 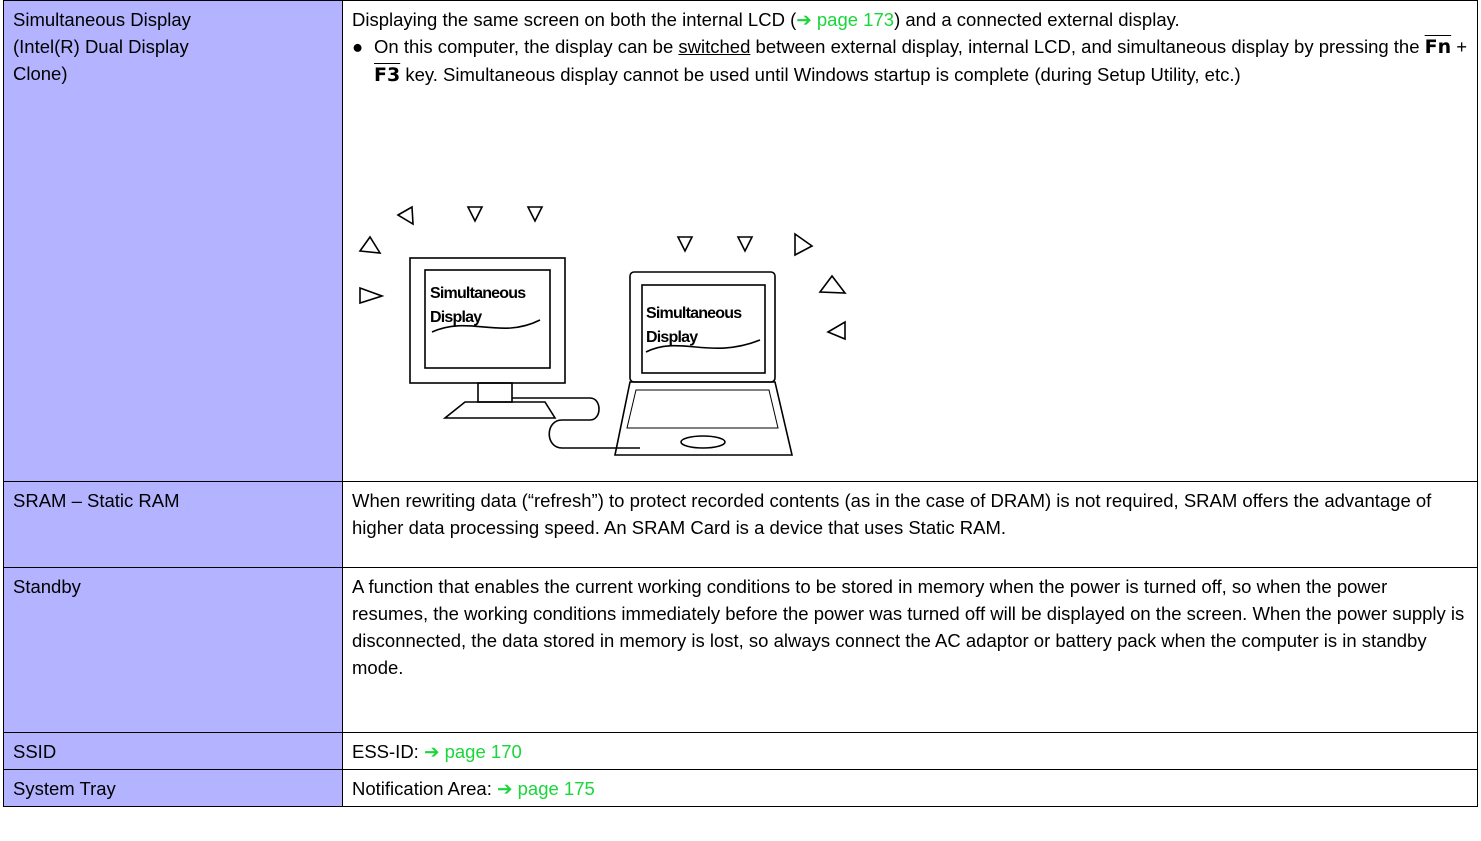 What do you see at coordinates (102, 19) in the screenshot?
I see `term: Simultaneous Display` at bounding box center [102, 19].